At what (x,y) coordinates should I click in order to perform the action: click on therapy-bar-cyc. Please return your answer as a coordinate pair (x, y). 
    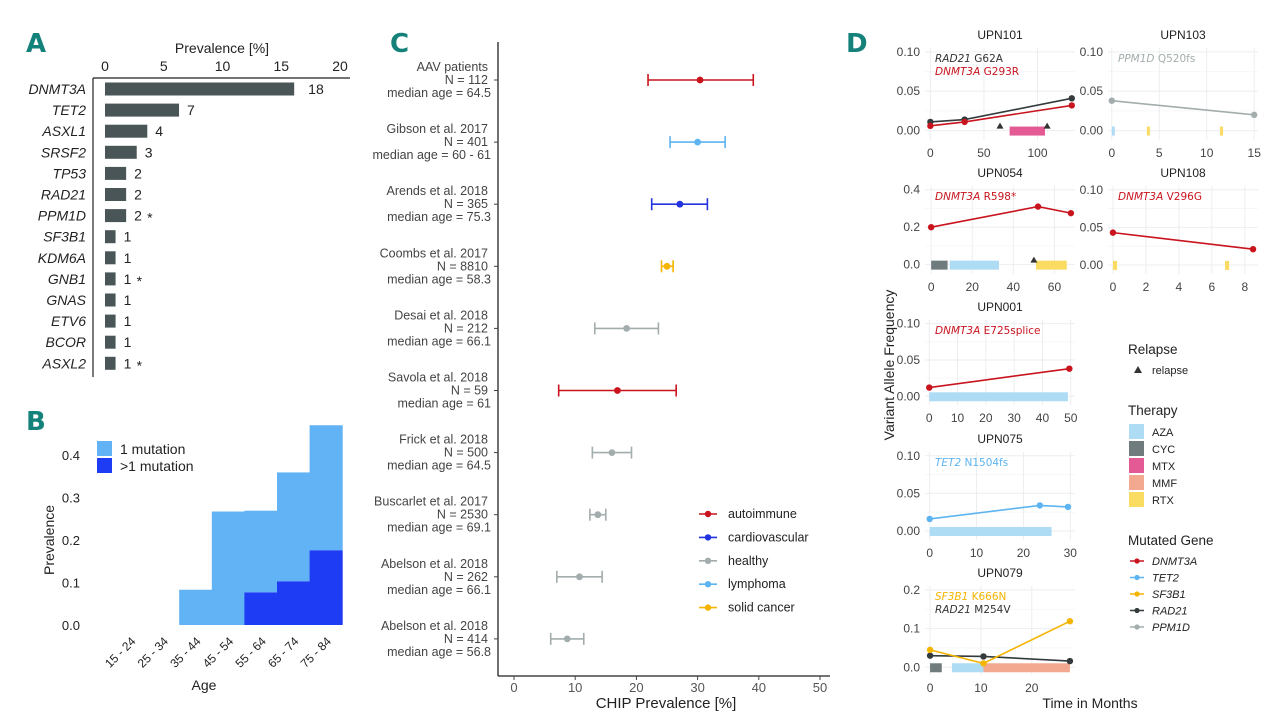
    Looking at the image, I should click on (939, 265).